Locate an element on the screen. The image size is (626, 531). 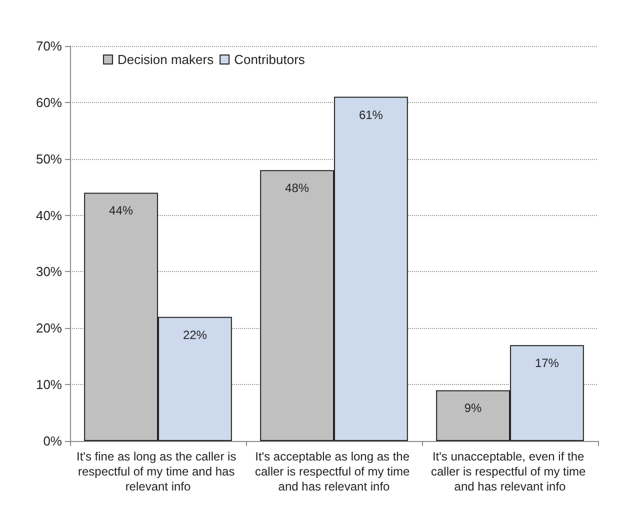
y-tick-label: 30% is located at coordinates (49, 272).